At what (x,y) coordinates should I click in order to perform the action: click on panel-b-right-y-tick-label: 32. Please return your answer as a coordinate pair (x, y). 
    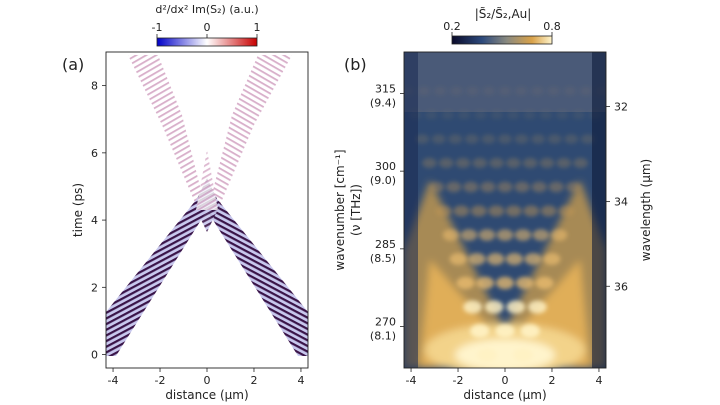
    Looking at the image, I should click on (621, 106).